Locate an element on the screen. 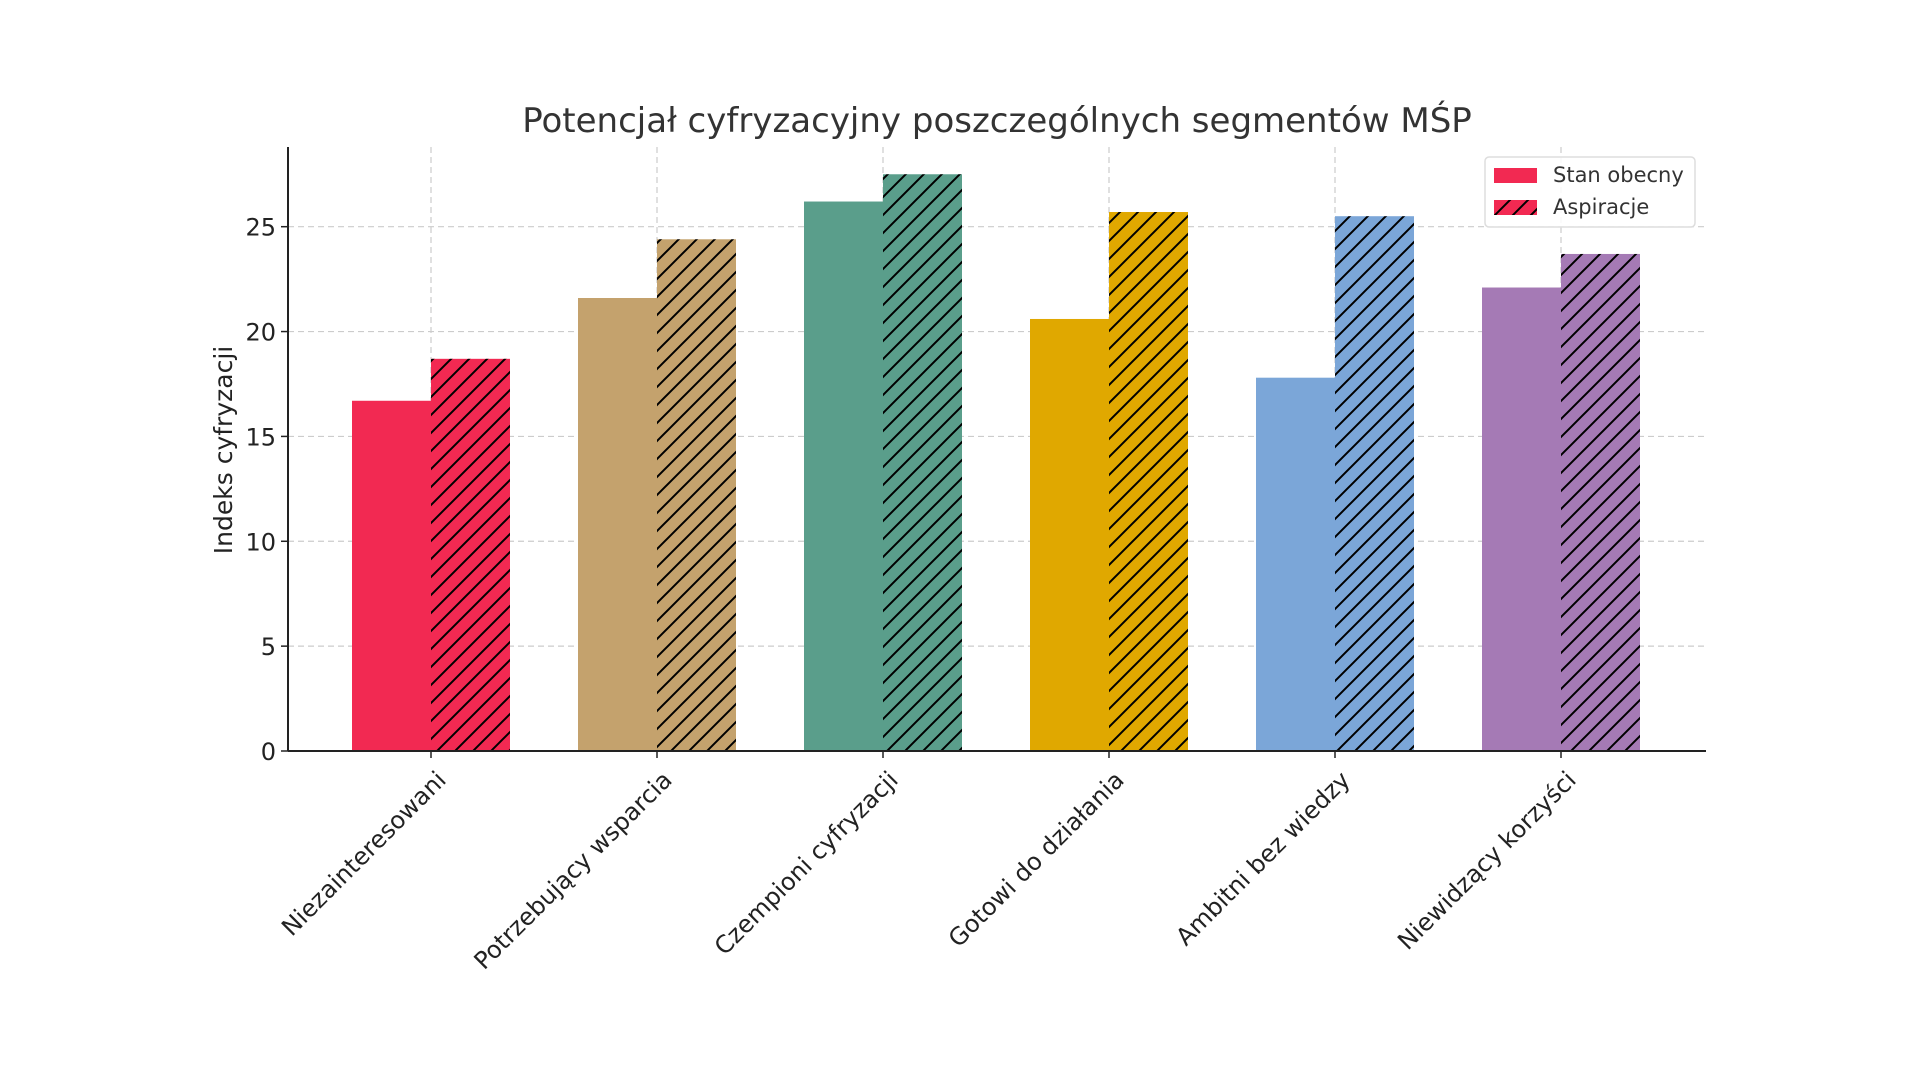 The height and width of the screenshot is (1080, 1920). legend-label: Stan obecny is located at coordinates (1618, 175).